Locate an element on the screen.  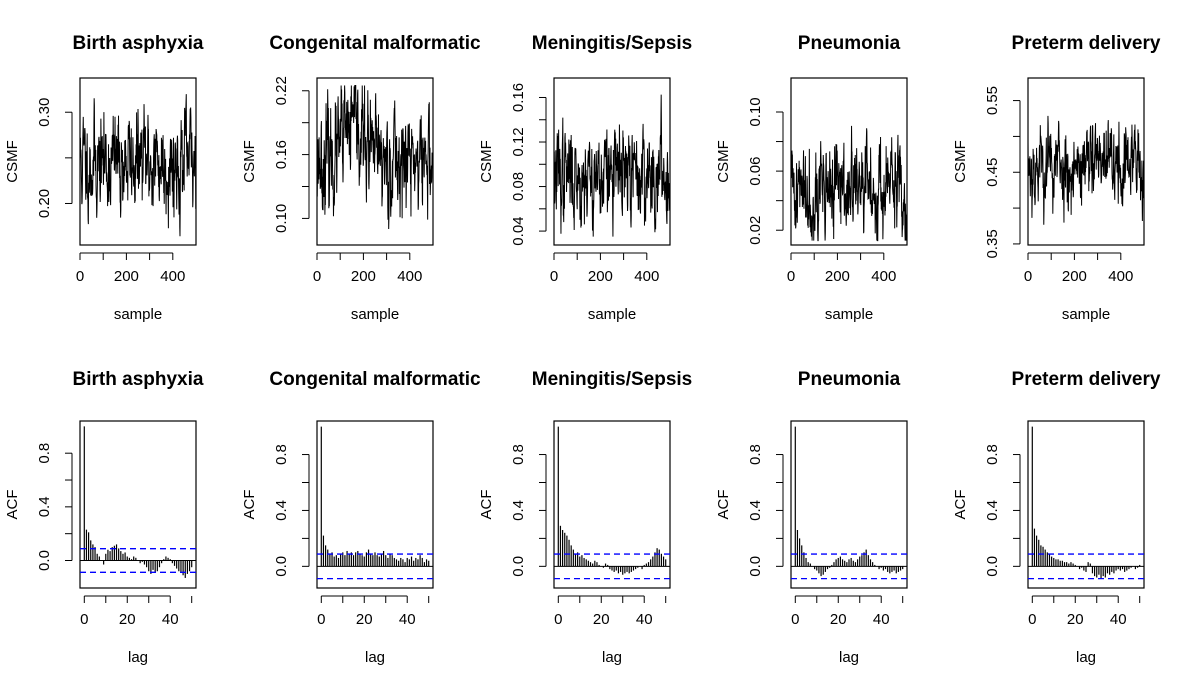
y-tick-label: 0.04 is located at coordinates (518, 230).